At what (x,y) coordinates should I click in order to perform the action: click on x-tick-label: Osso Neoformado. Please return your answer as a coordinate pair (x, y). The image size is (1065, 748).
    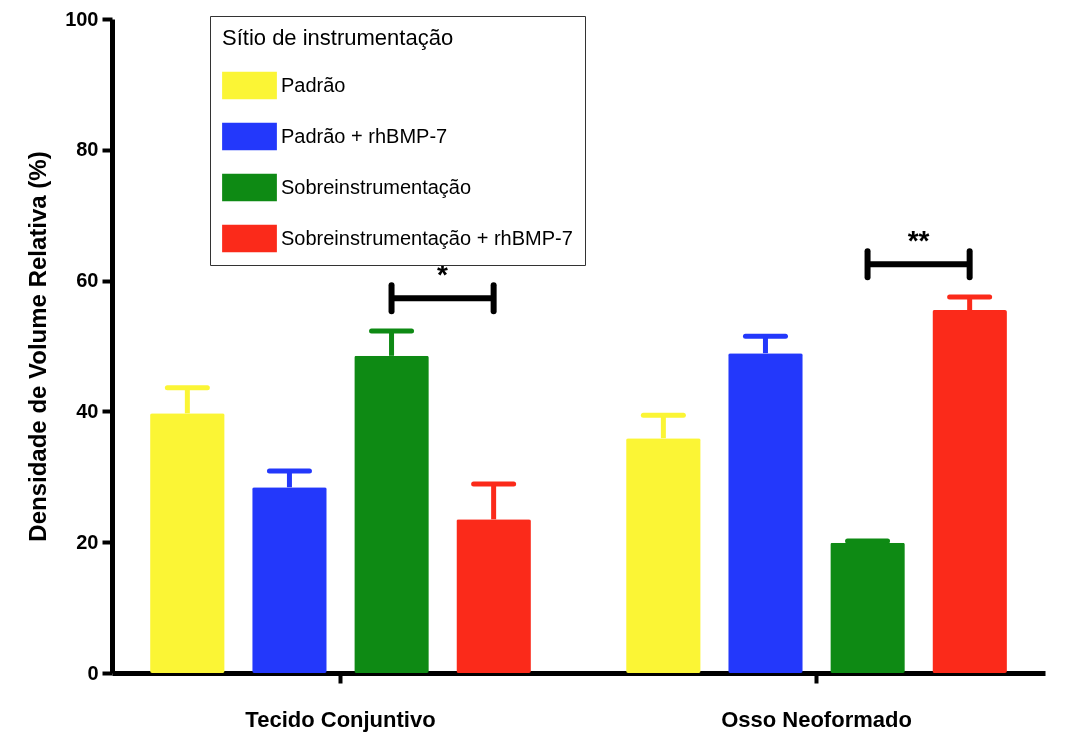
    Looking at the image, I should click on (816, 719).